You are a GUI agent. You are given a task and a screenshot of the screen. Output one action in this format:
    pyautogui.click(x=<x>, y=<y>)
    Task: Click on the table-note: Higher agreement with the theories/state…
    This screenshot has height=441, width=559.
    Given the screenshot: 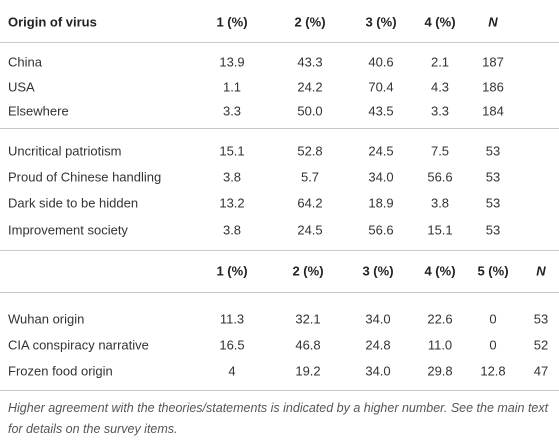 What is the action you would take?
    pyautogui.click(x=278, y=418)
    